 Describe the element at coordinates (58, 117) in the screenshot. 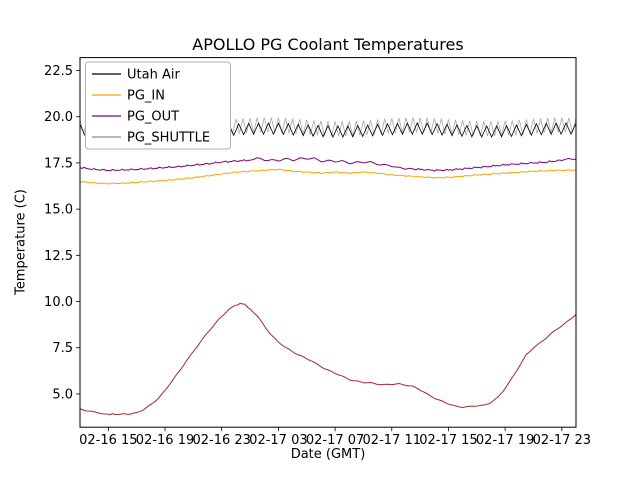

I see `y-tick-label: 20.0` at that location.